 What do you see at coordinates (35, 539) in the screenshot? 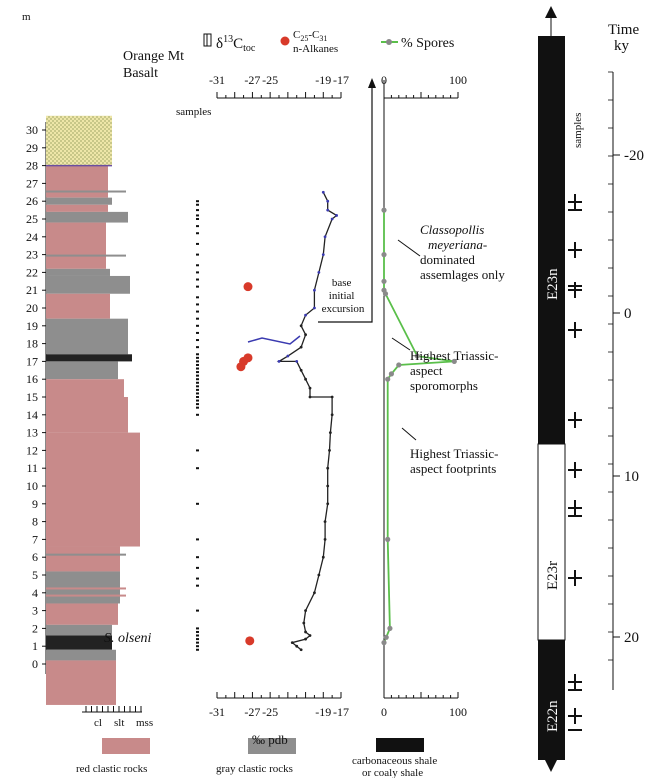
I see `meter-tick-label: 7` at bounding box center [35, 539].